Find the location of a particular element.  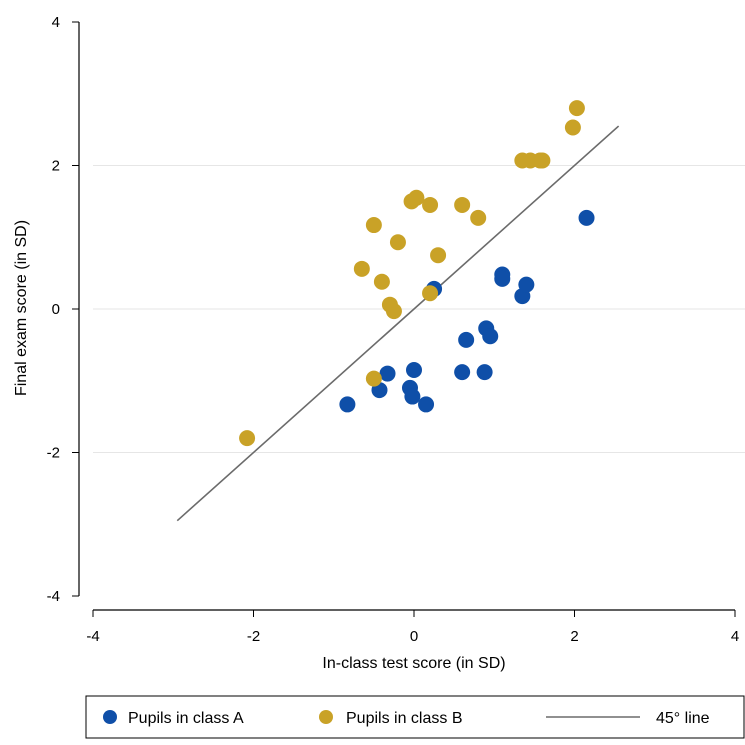

x-ticks: -4 -2 0 2 4 is located at coordinates (412, 627).